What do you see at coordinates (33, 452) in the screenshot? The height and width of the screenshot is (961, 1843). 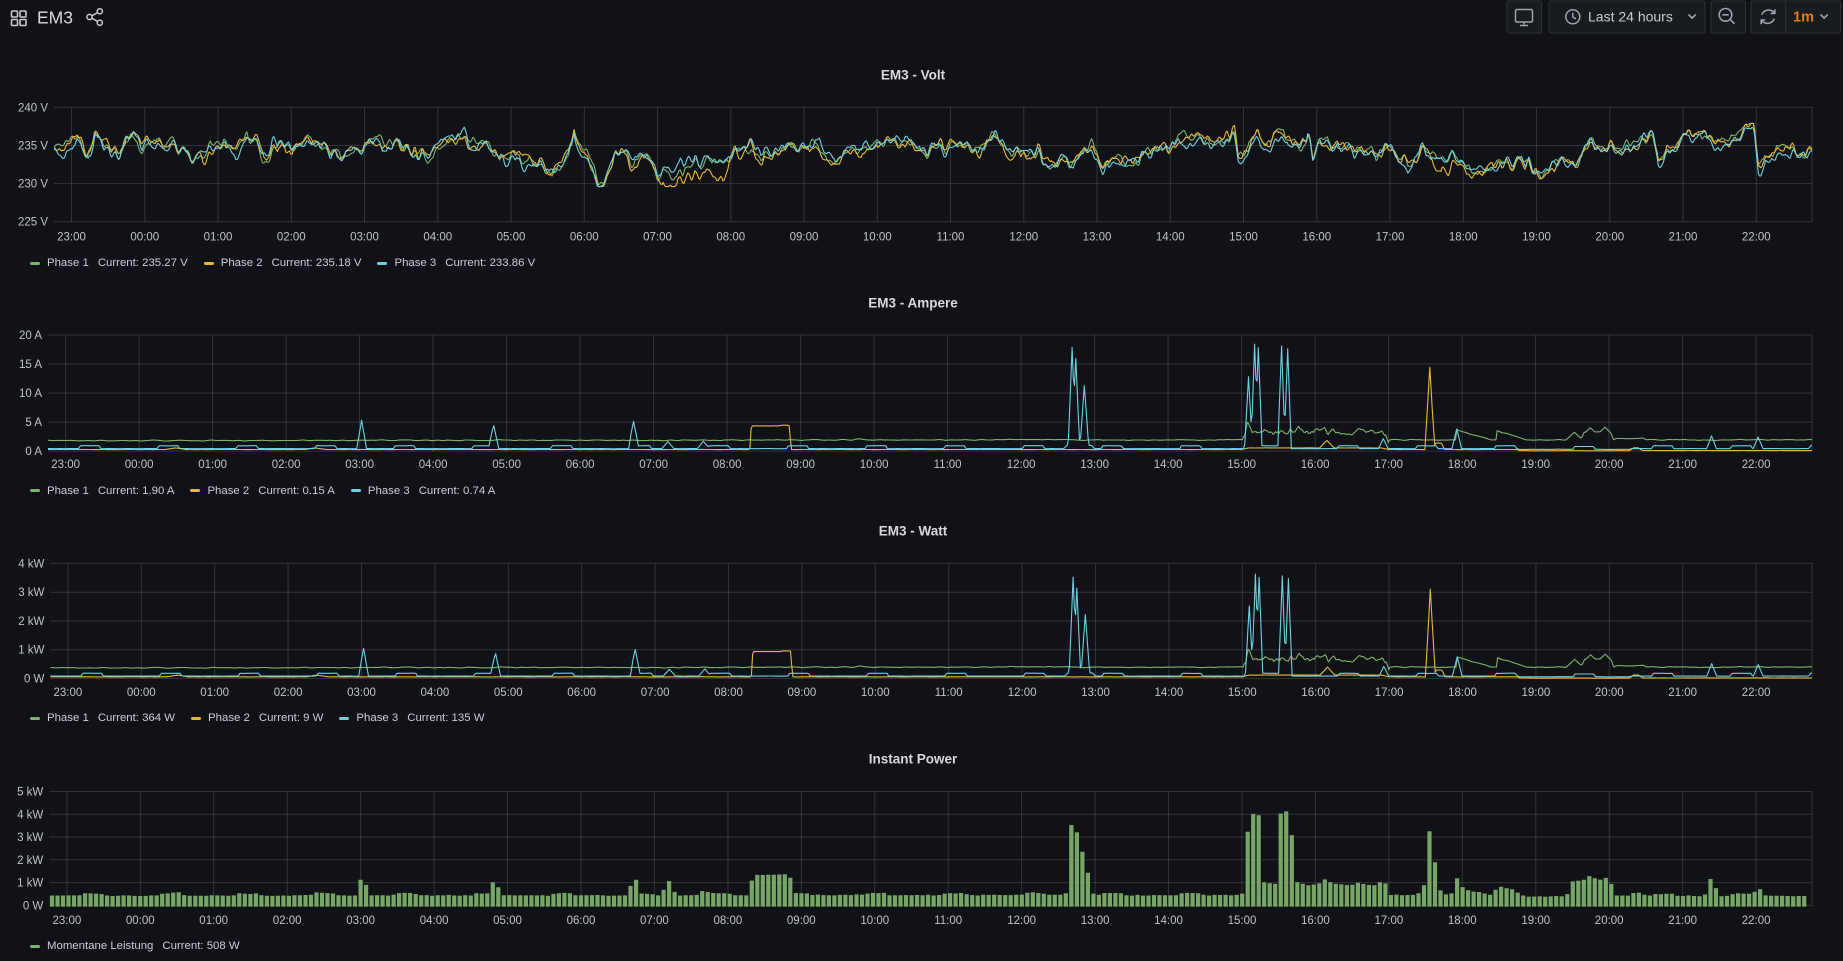 I see `svg-text: 0 A` at bounding box center [33, 452].